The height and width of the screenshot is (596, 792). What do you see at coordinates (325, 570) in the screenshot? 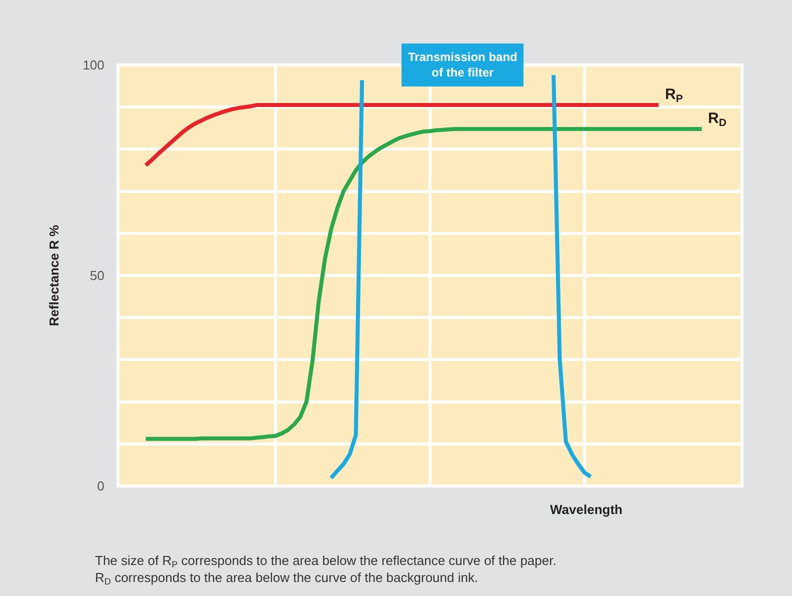
I see `text: The size of R$_{P}$ corresponds to the area below the reflectance curve of the paper. R$_{D}$ corresponds to the area below the curve of the background ink.` at bounding box center [325, 570].